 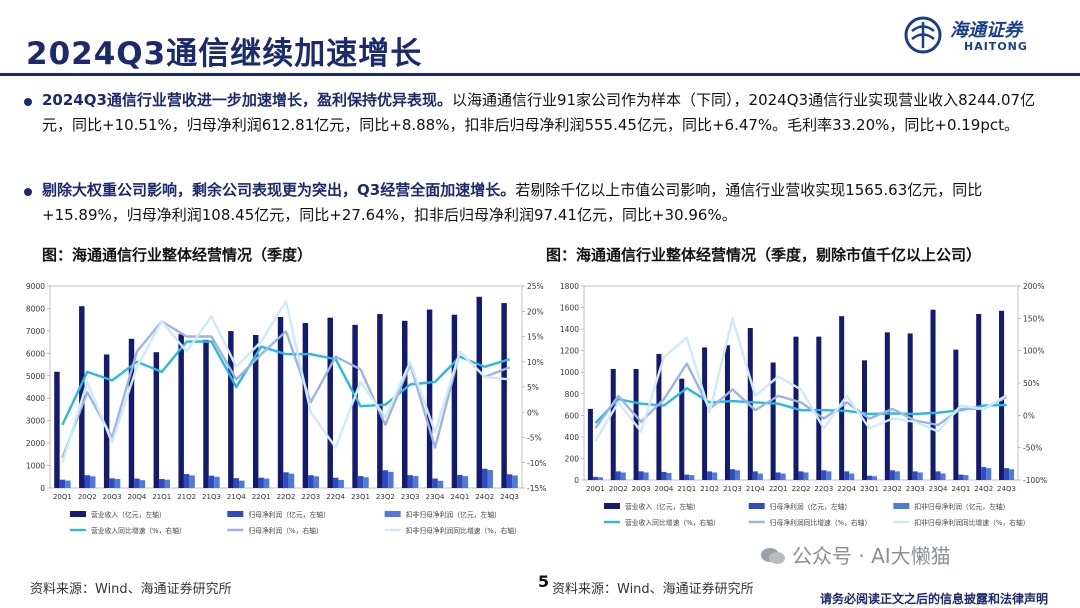 What do you see at coordinates (533, 412) in the screenshot?
I see `right-axis-tick-label: 0%` at bounding box center [533, 412].